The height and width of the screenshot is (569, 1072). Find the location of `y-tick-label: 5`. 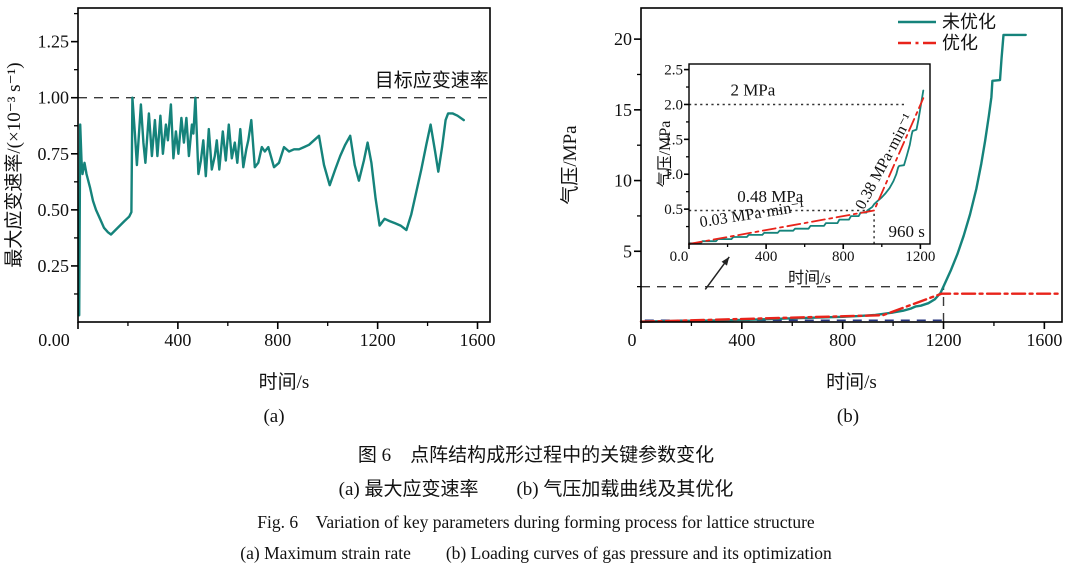

y-tick-label: 5 is located at coordinates (627, 251).